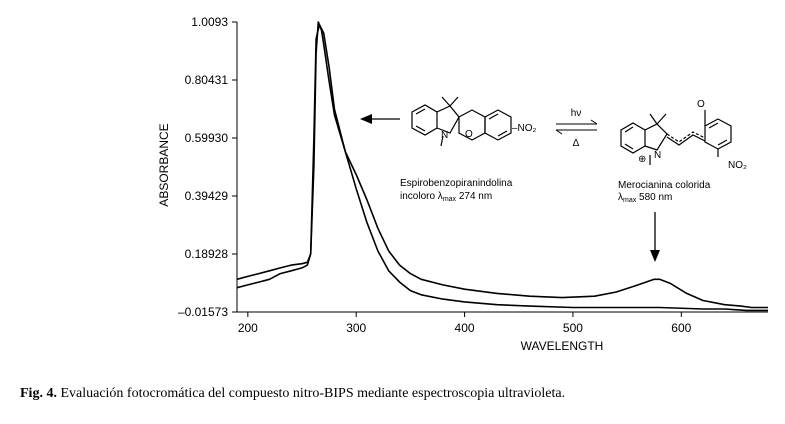 Image resolution: width=785 pixels, height=424 pixels. Describe the element at coordinates (207, 80) in the screenshot. I see `y-tick-label: 0.80431` at that location.